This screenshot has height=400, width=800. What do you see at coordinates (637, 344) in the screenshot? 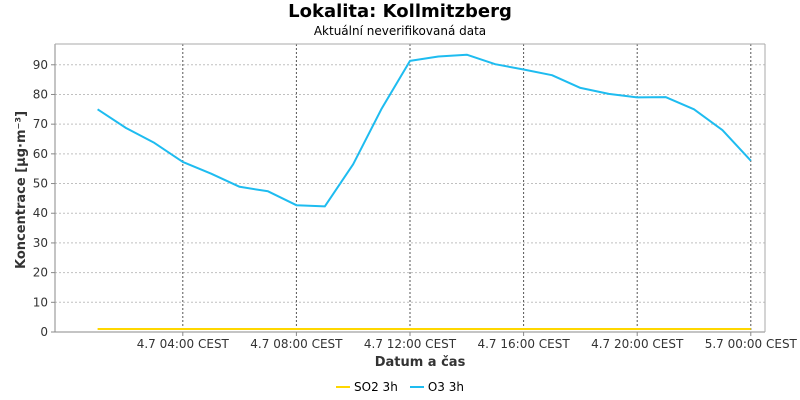
I see `x-tick-label: 4.7 20:00 CEST` at bounding box center [637, 344].